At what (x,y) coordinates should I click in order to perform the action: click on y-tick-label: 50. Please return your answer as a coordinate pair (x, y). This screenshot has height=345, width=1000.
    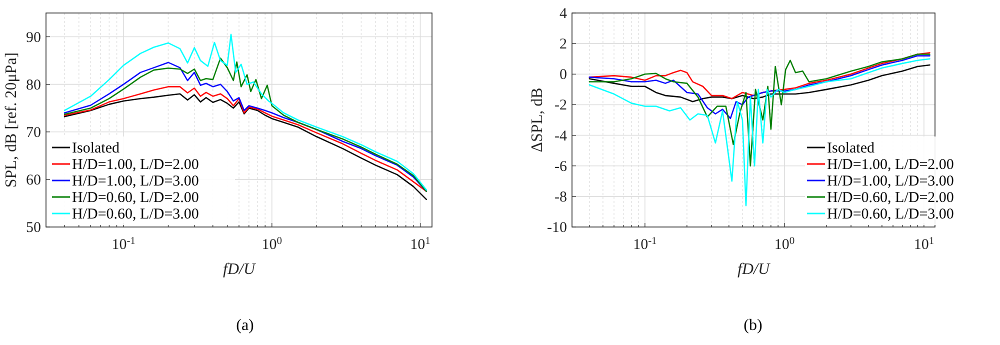
    Looking at the image, I should click on (33, 228).